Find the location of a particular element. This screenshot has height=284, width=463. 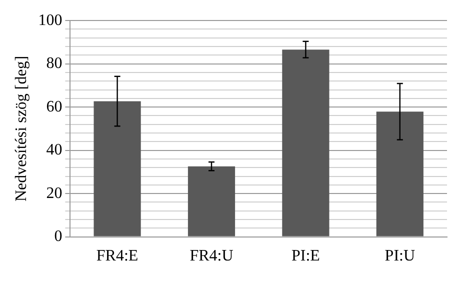

y-tick-label: 100 is located at coordinates (50, 20).